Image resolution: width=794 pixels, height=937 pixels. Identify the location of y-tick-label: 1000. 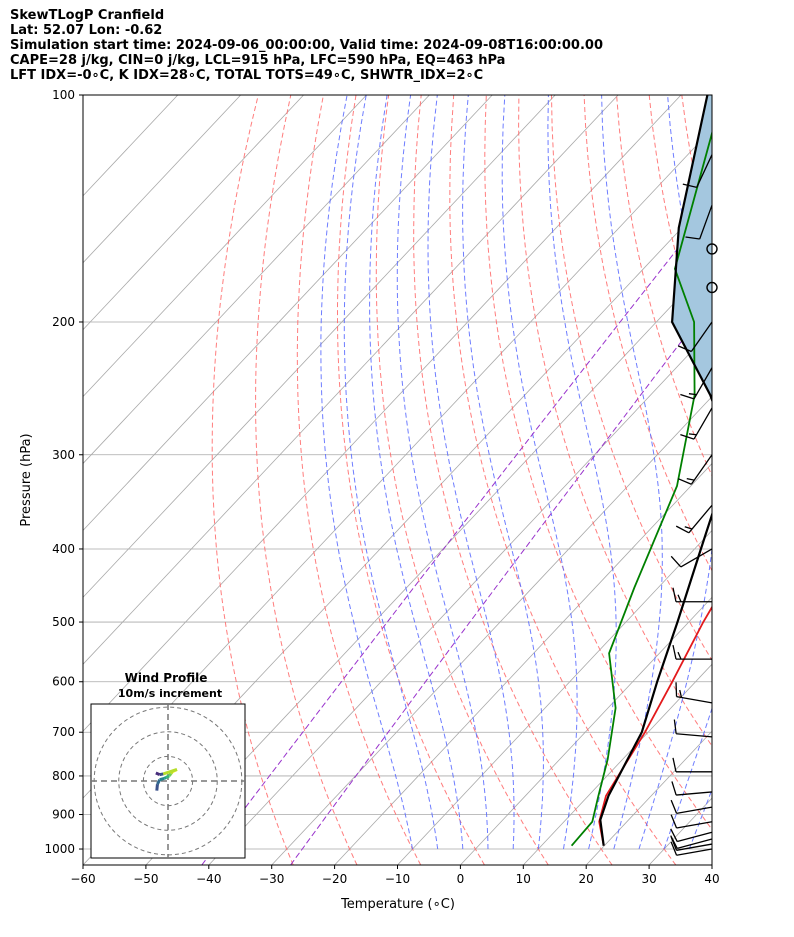
(59, 849).